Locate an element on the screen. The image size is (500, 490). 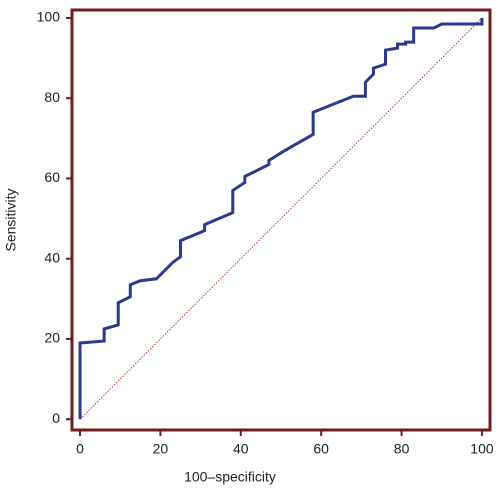
x-tick-label: 100 is located at coordinates (482, 449).